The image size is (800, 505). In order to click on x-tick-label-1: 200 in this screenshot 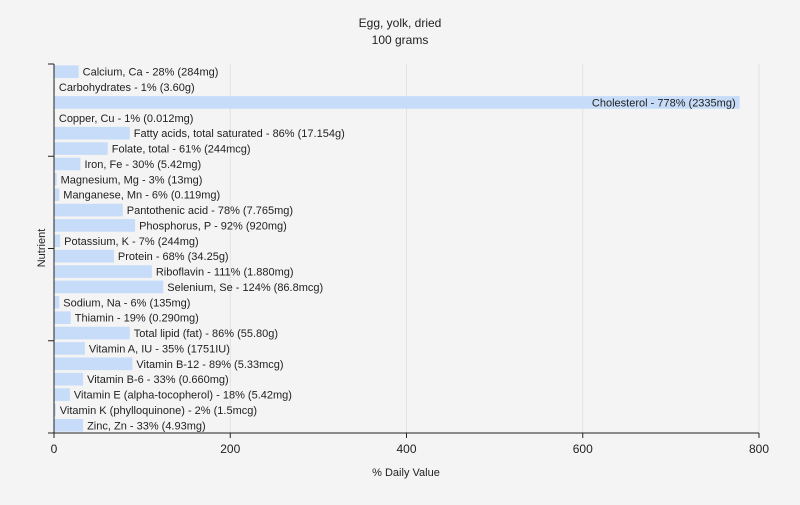, I will do `click(230, 449)`.